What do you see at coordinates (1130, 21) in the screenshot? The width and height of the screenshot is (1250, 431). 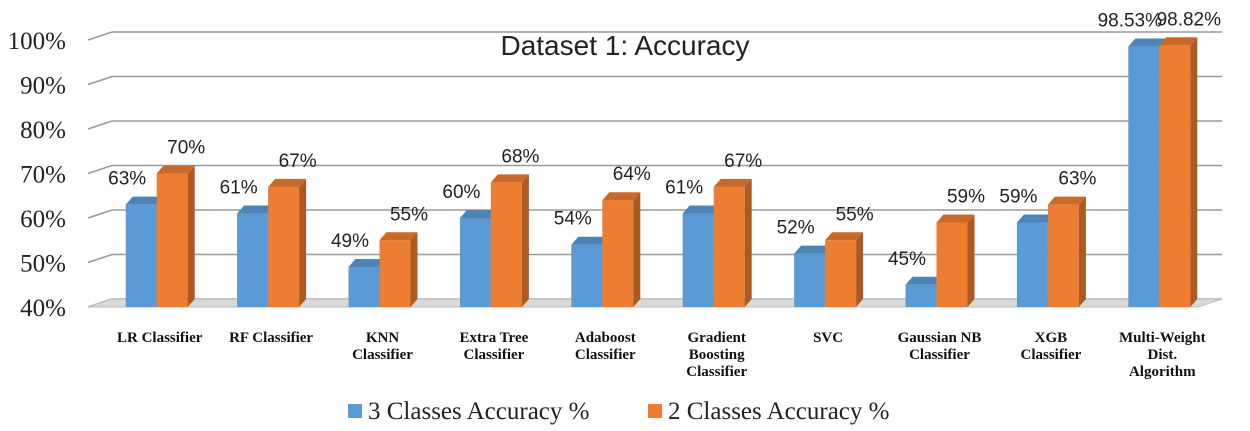 I see `data-label: 98.53%` at bounding box center [1130, 21].